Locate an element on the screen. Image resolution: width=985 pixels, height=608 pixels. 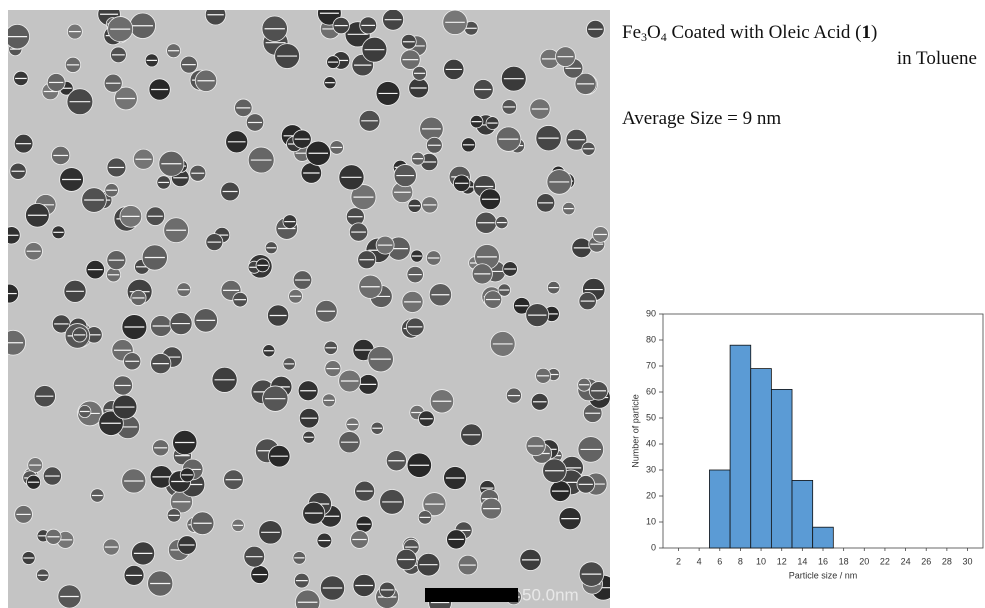
x-tick-label: 2 is located at coordinates (678, 561).